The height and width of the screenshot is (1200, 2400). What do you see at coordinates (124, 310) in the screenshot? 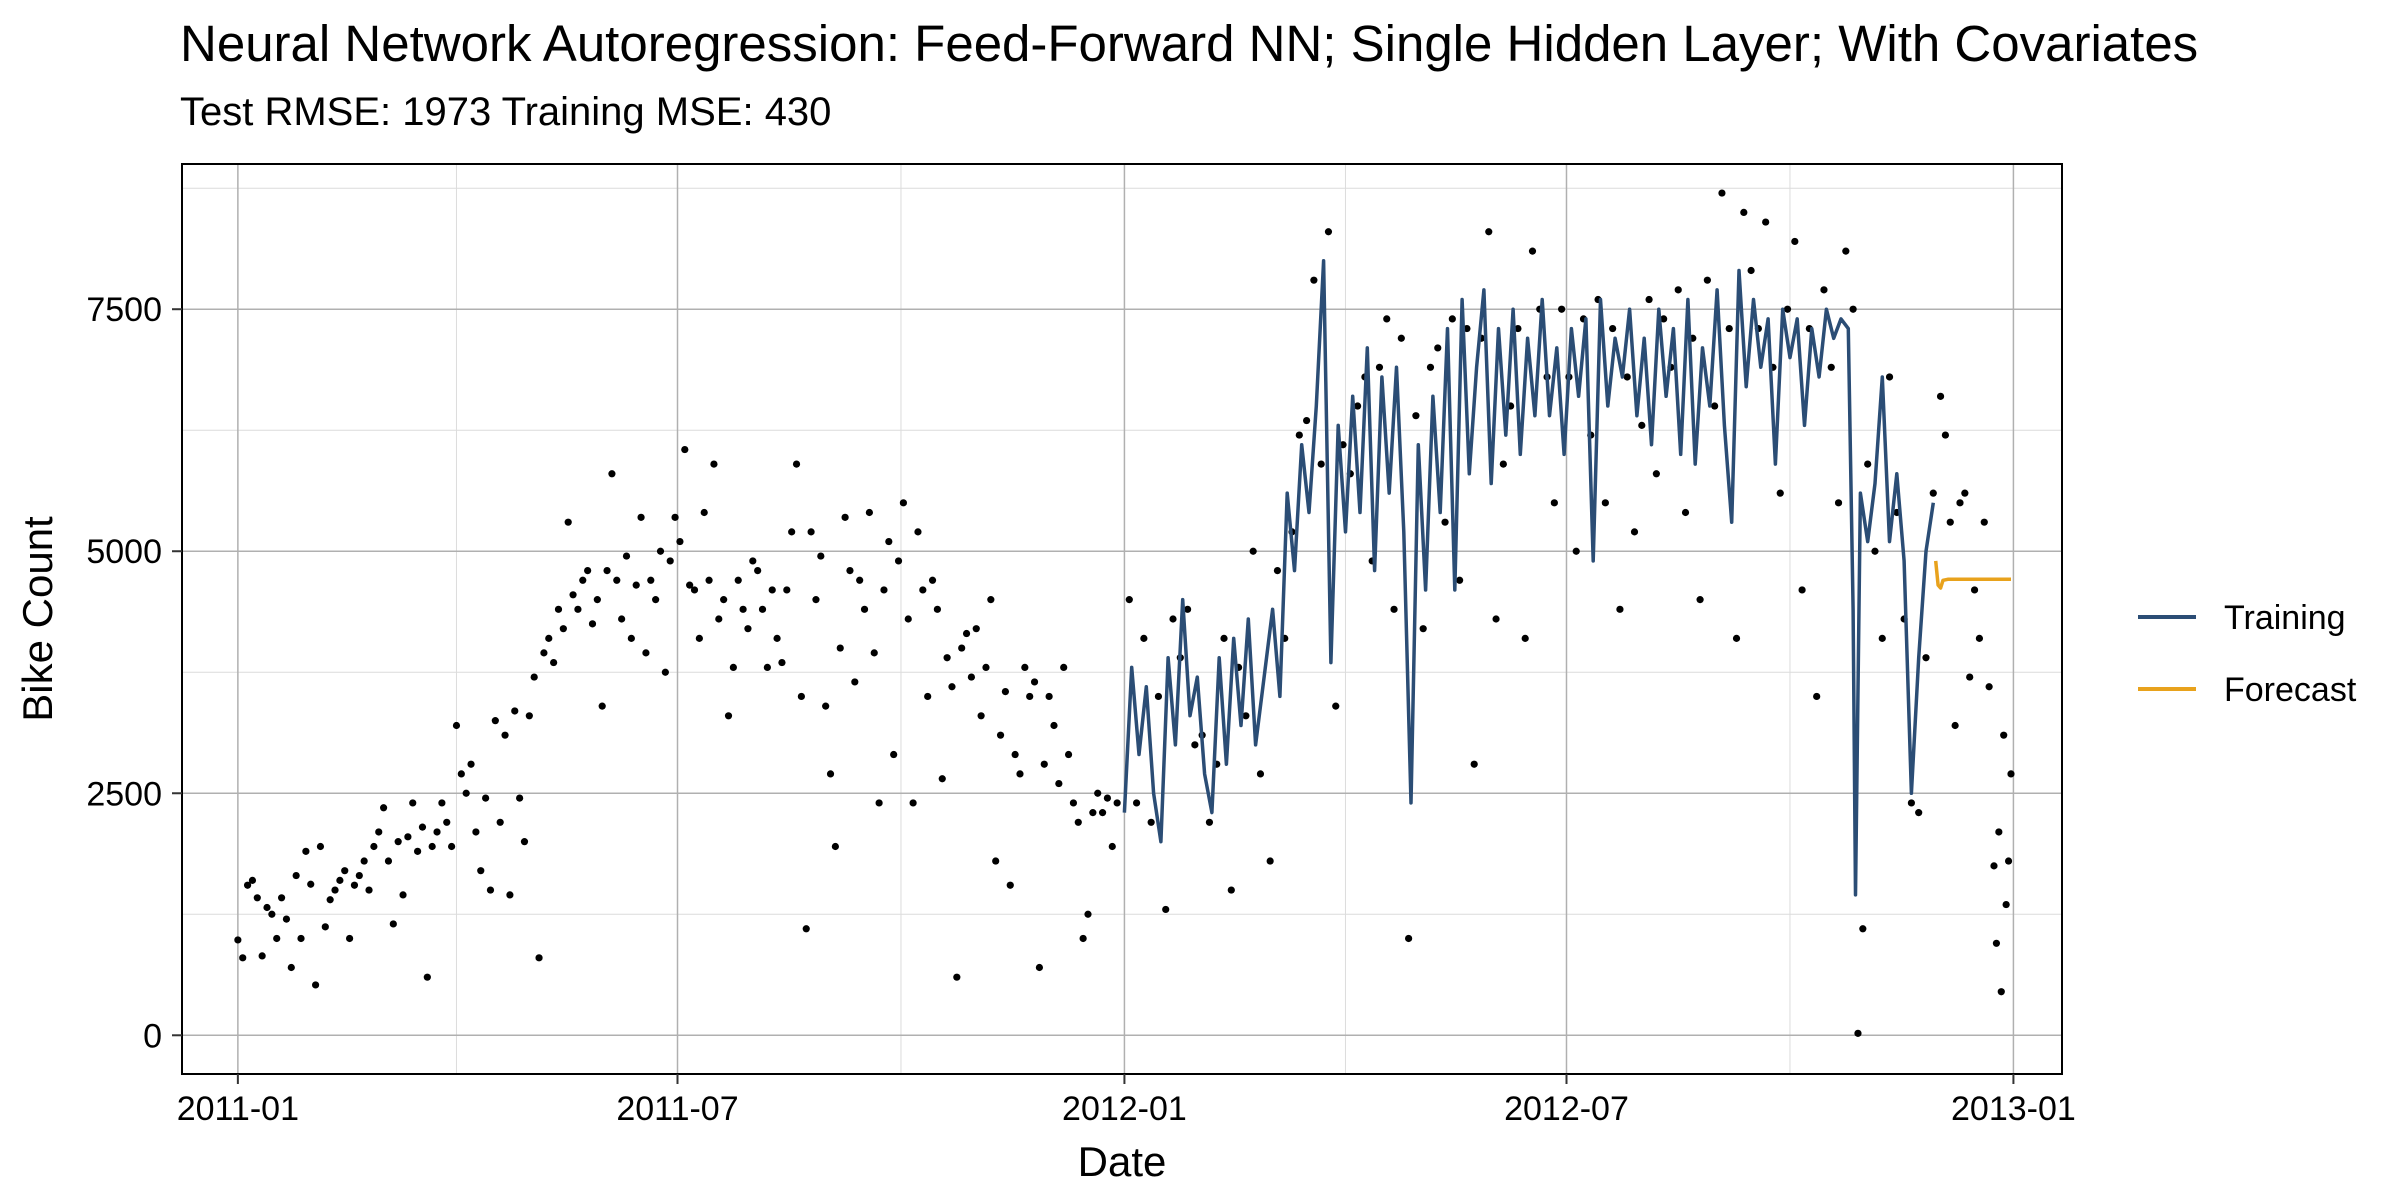
I see `y-tick-label: 7500` at bounding box center [124, 310].